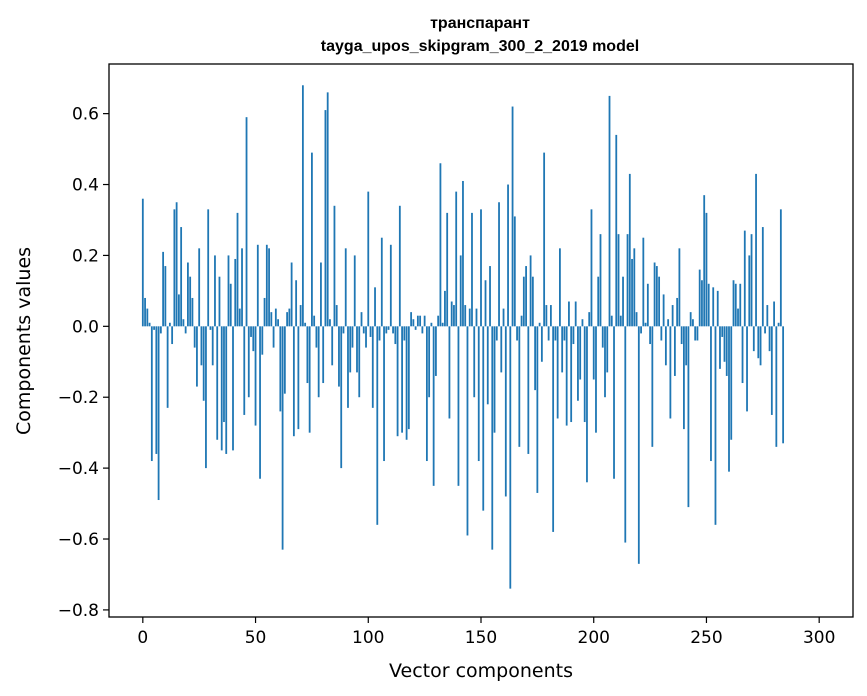  What do you see at coordinates (24, 341) in the screenshot?
I see `y-axis-label: Components values` at bounding box center [24, 341].